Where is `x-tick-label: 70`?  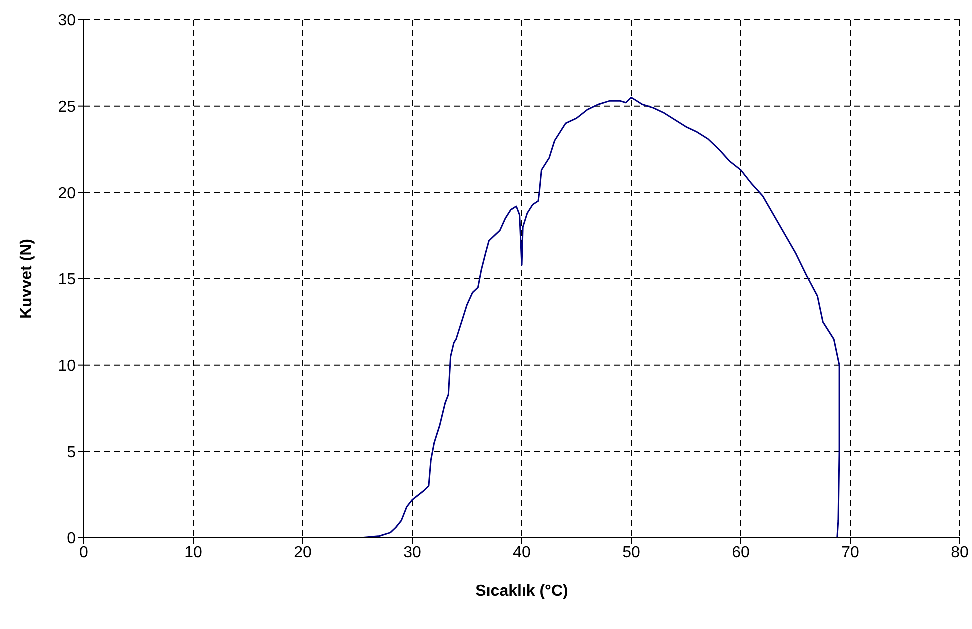
x-tick-label: 70 is located at coordinates (851, 553).